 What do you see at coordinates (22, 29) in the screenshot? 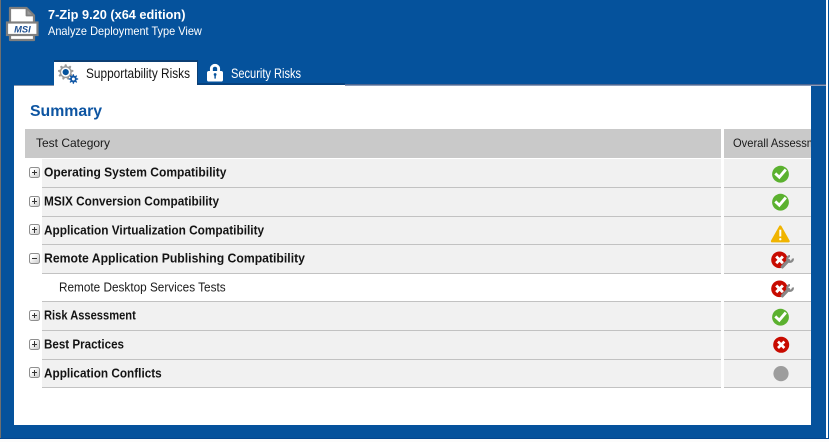
I see `svg-text: MSI` at bounding box center [22, 29].